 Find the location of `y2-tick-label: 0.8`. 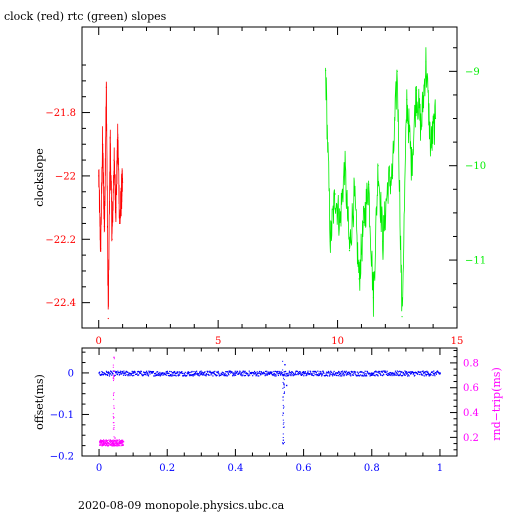

y2-tick-label: 0.8 is located at coordinates (471, 363).